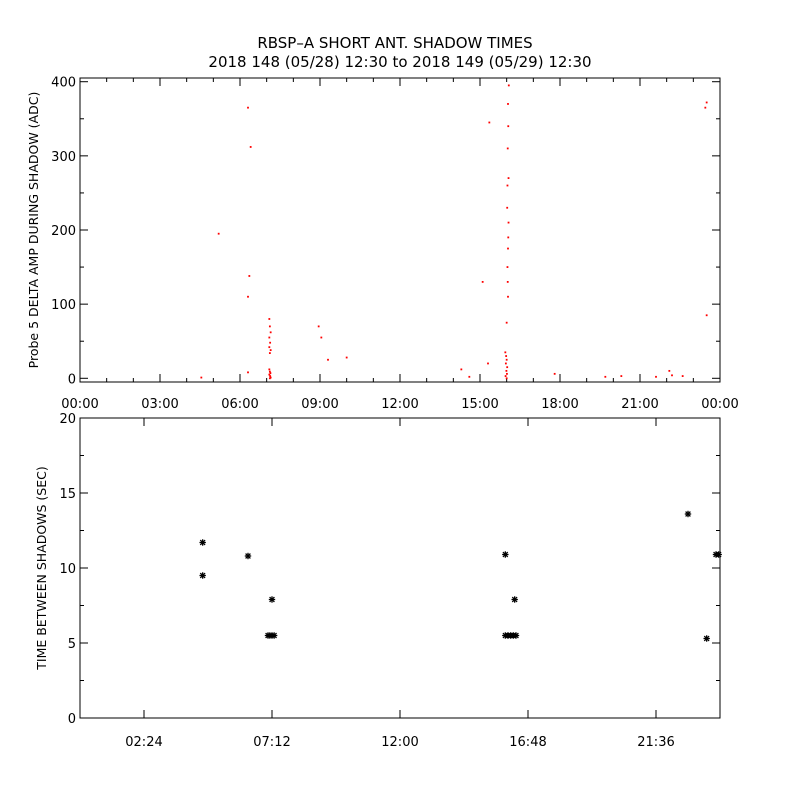  What do you see at coordinates (639, 404) in the screenshot?
I see `top-x-tick-label: 21:00` at bounding box center [639, 404].